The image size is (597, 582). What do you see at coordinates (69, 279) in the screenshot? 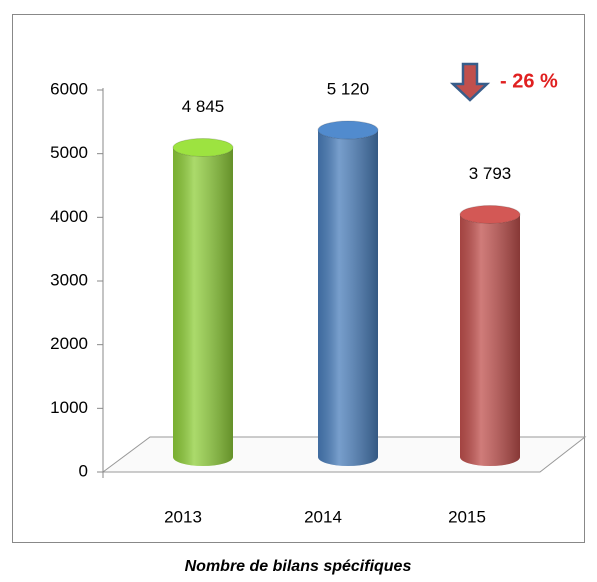
I see `y-tick-label: 3000` at bounding box center [69, 279].